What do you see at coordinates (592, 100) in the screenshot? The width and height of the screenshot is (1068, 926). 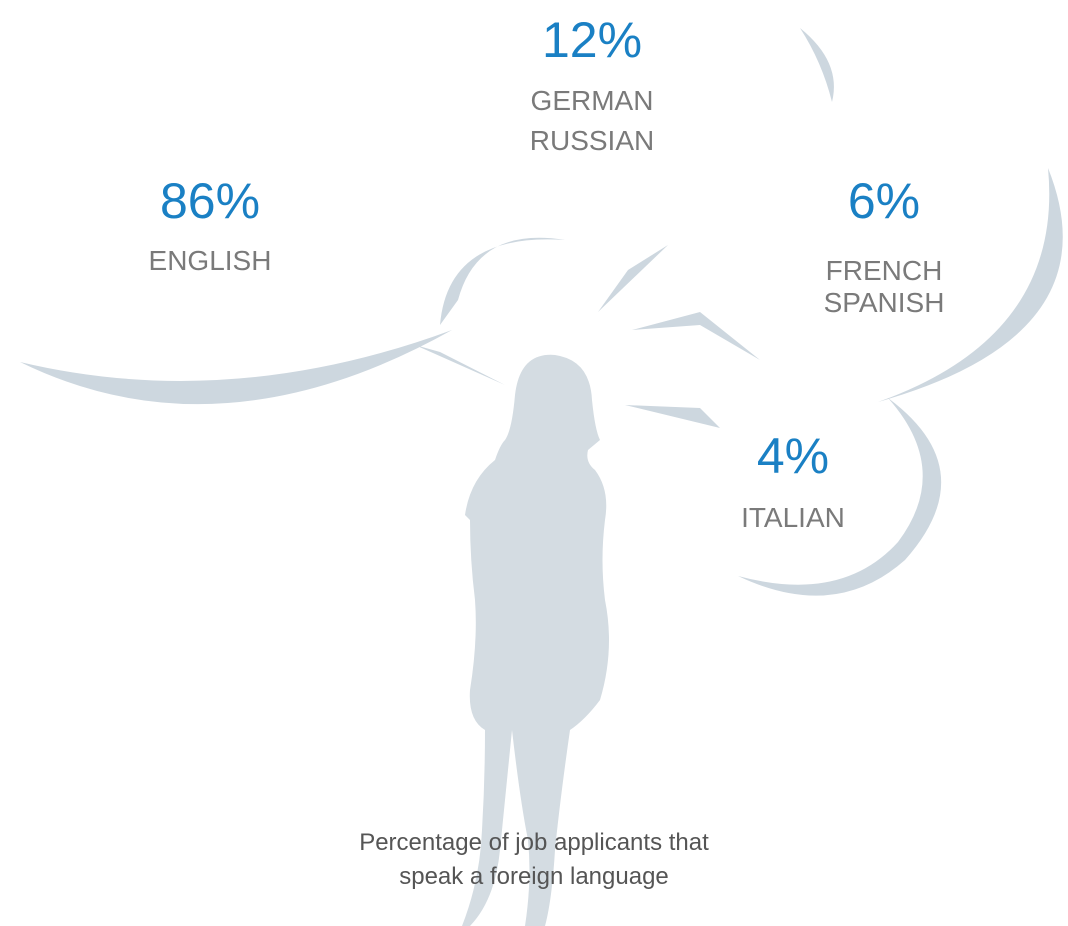 I see `language: GERMAN` at bounding box center [592, 100].